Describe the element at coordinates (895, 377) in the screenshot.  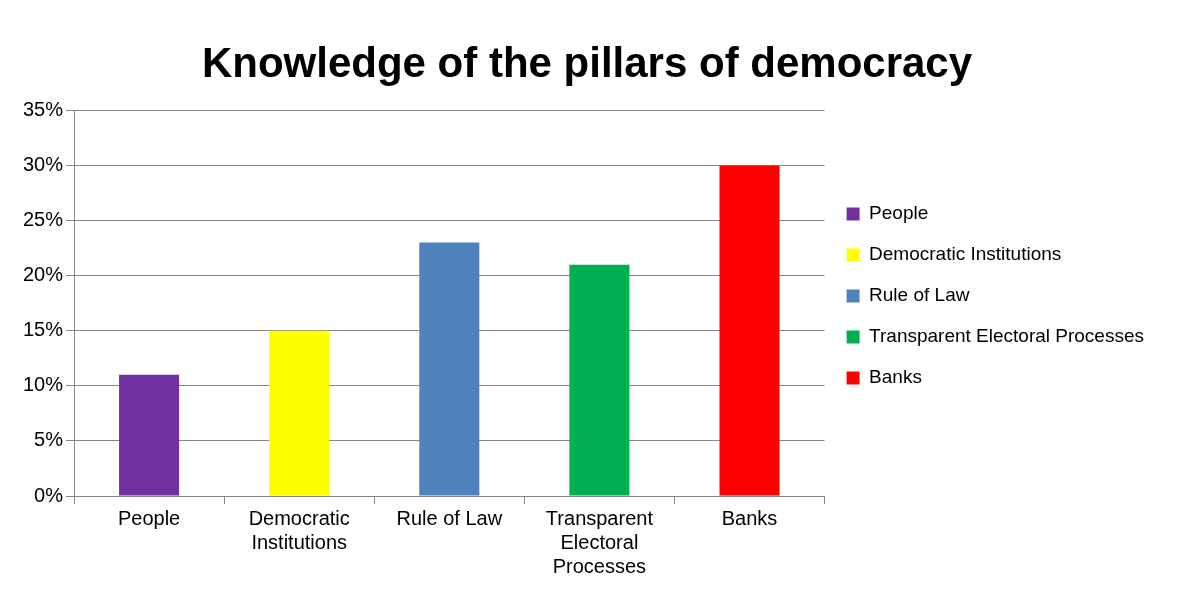
I see `legend-label: Banks` at that location.